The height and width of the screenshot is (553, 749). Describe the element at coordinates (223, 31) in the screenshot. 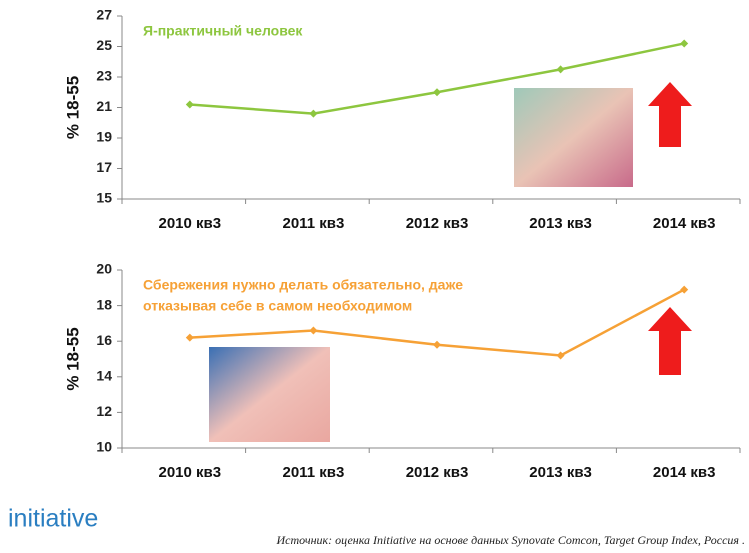

I see `chart-title: Я-практичный человек` at that location.